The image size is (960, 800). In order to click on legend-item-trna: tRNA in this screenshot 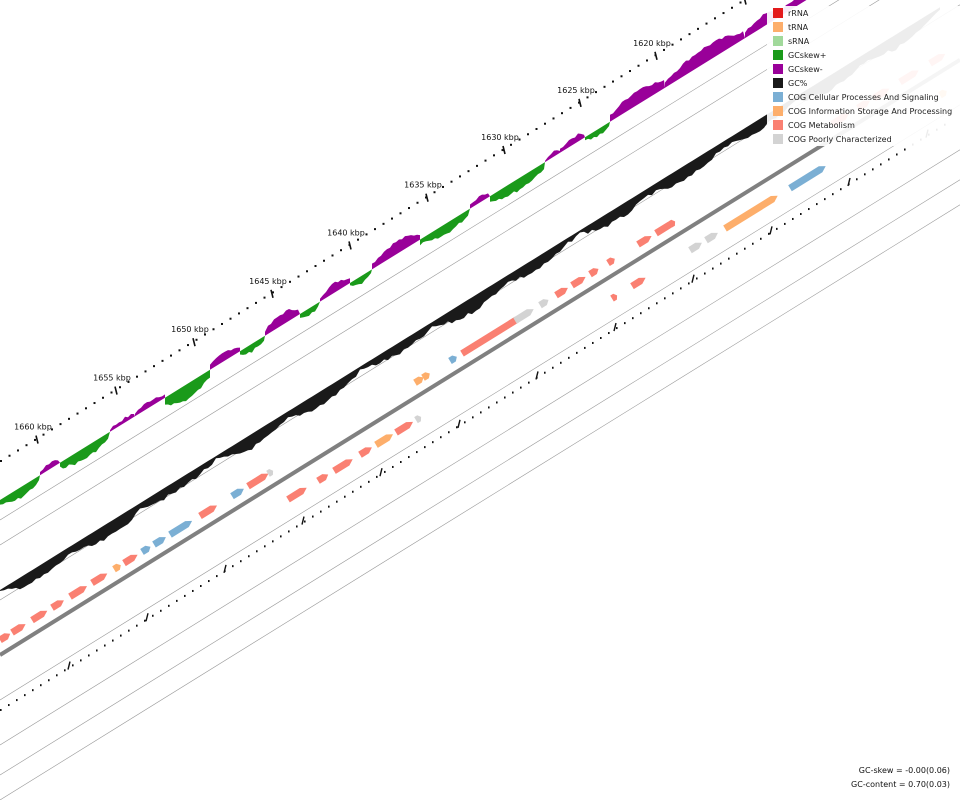, I will do `click(863, 27)`.